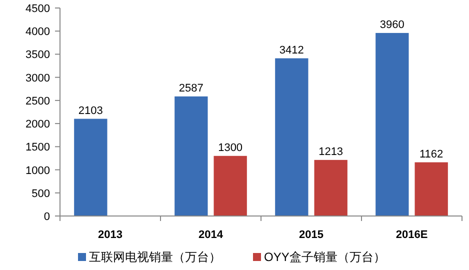 This screenshot has height=270, width=469. What do you see at coordinates (331, 152) in the screenshot?
I see `data-label: 1213` at bounding box center [331, 152].